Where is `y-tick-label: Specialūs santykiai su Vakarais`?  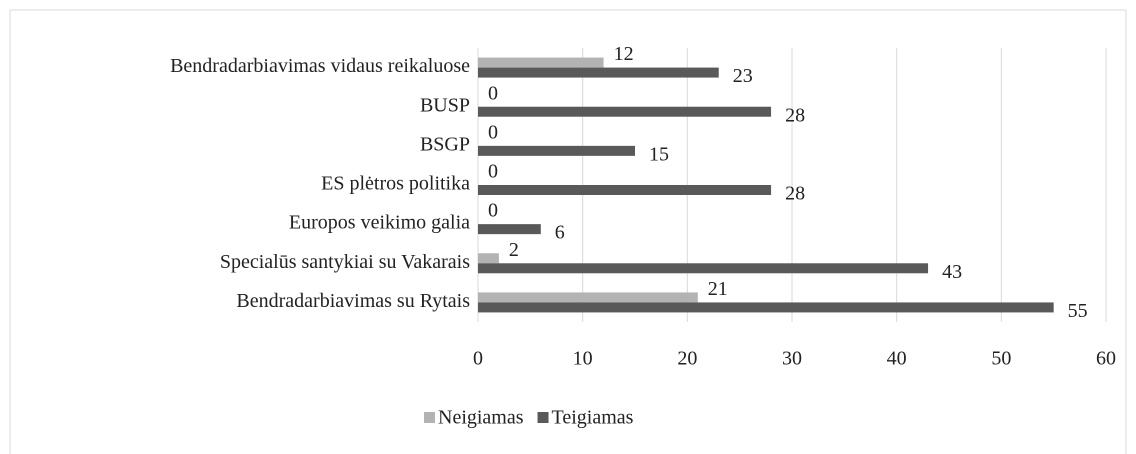 y-tick-label: Specialūs santykiai su Vakarais is located at coordinates (345, 262).